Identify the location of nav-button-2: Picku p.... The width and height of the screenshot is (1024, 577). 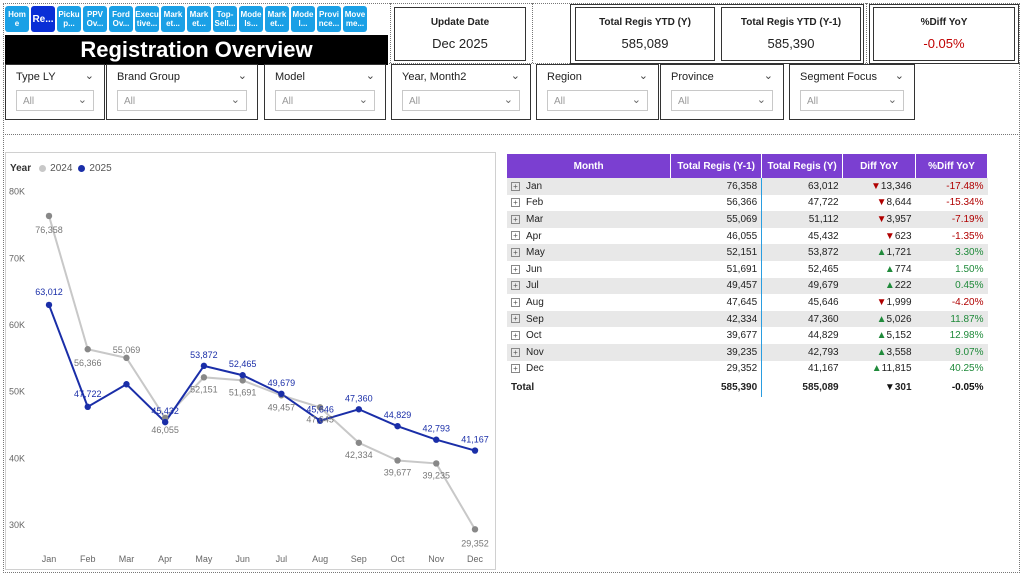
(69, 19).